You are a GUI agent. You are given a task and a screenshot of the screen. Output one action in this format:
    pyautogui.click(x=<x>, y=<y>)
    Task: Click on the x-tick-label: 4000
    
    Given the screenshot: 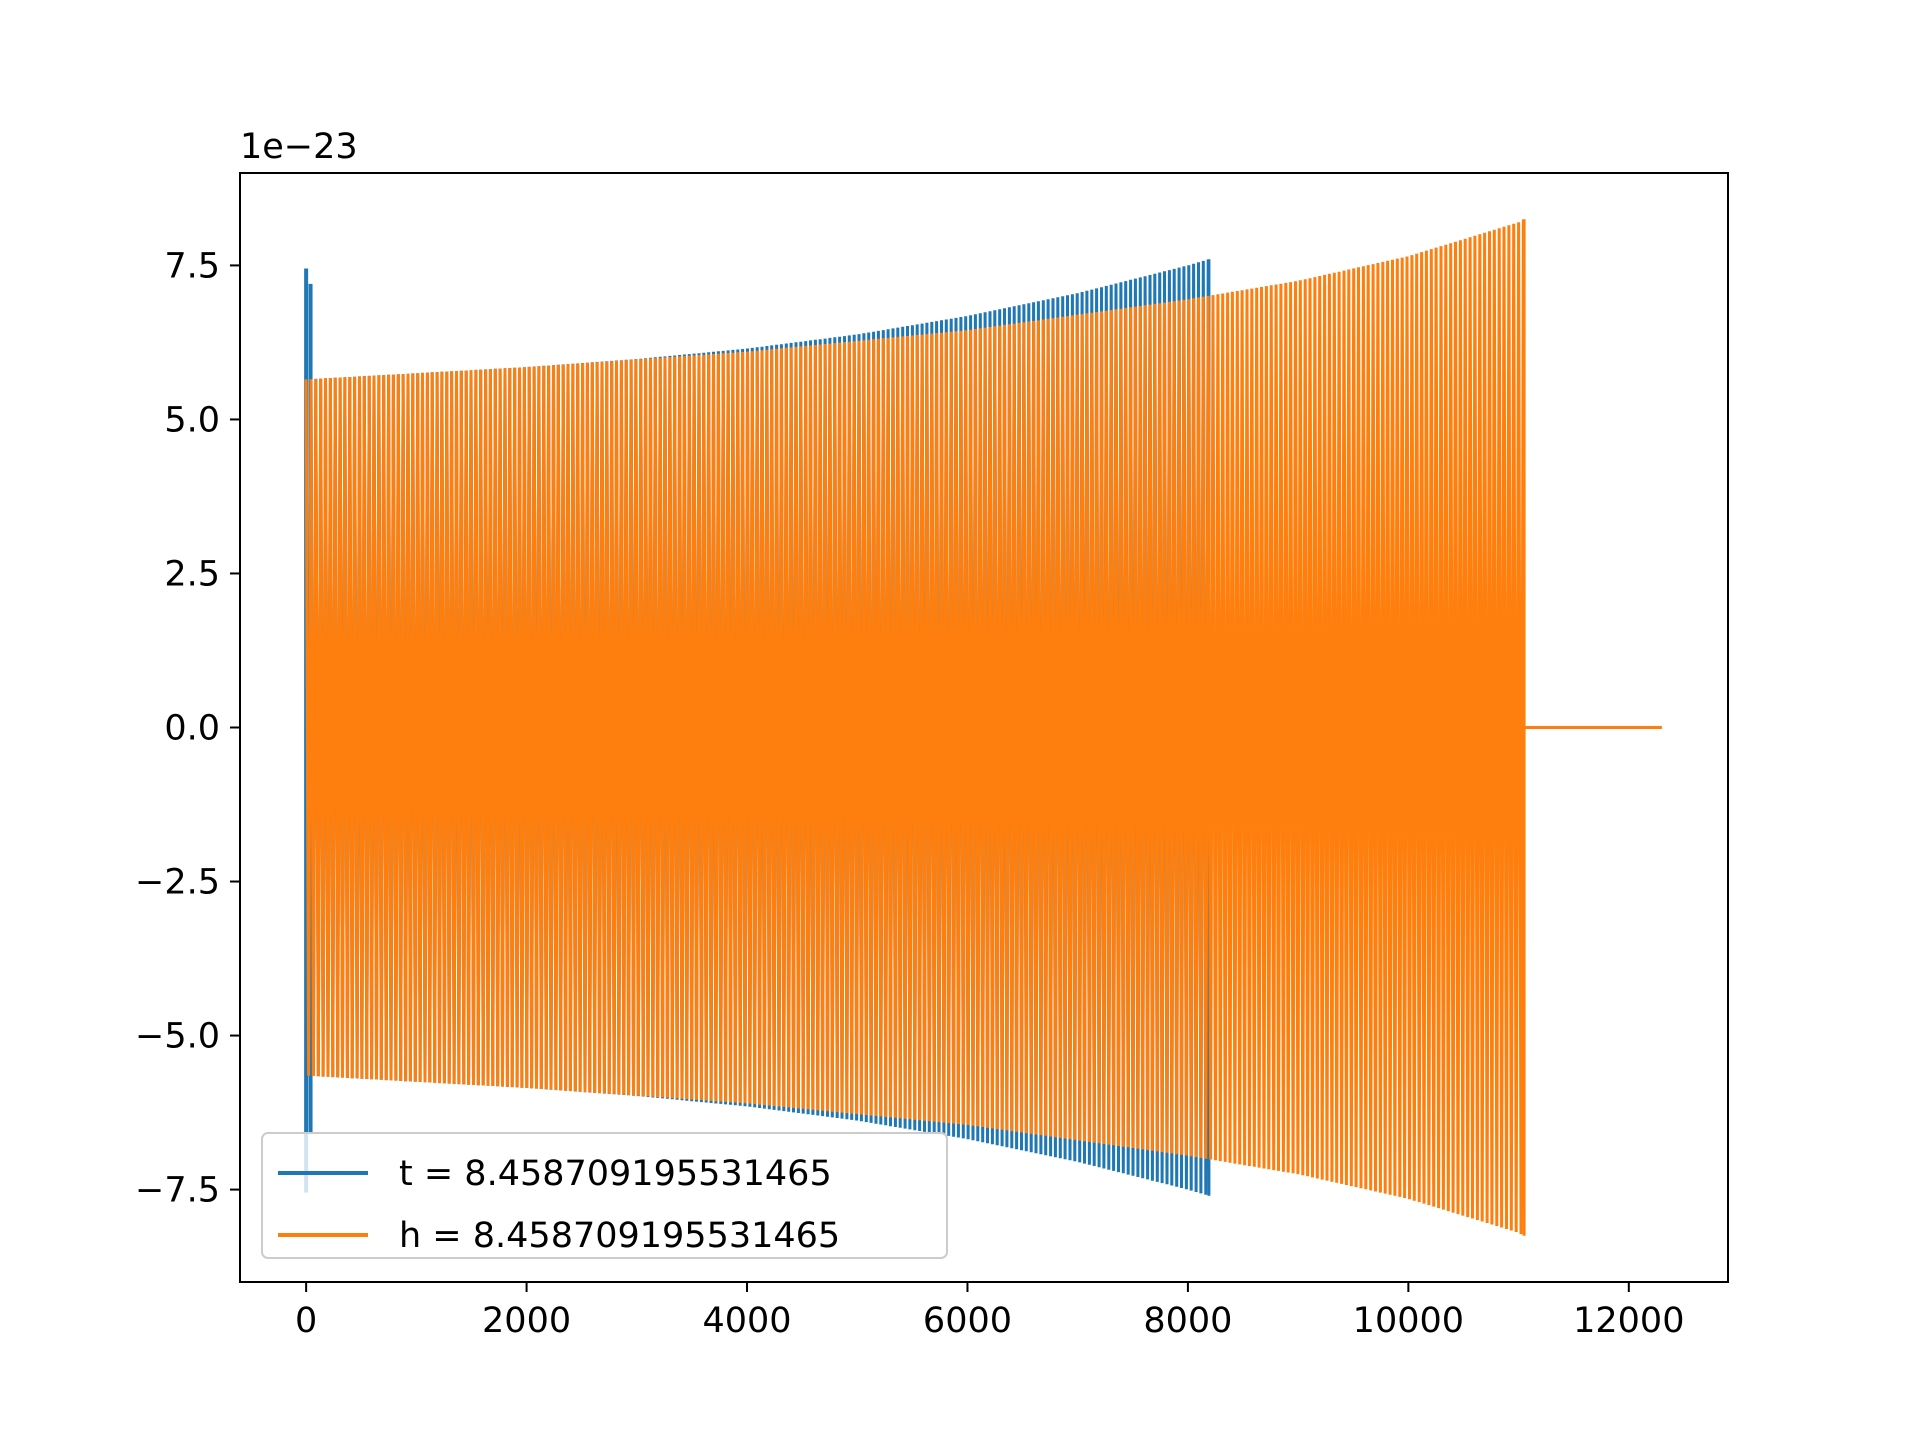 What is the action you would take?
    pyautogui.click(x=746, y=1321)
    